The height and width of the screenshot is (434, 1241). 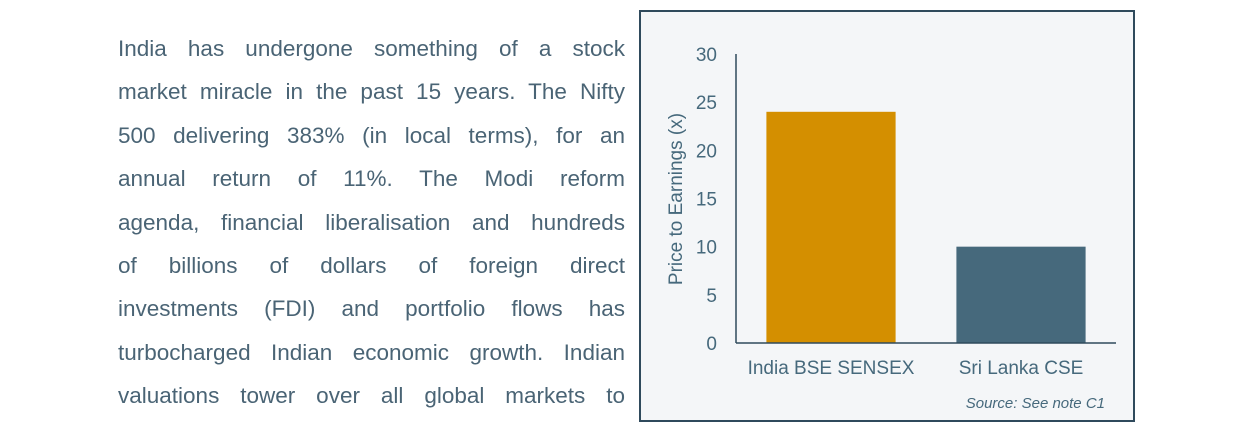 I want to click on x-tick-label: Sri Lanka CSE, so click(x=1021, y=368).